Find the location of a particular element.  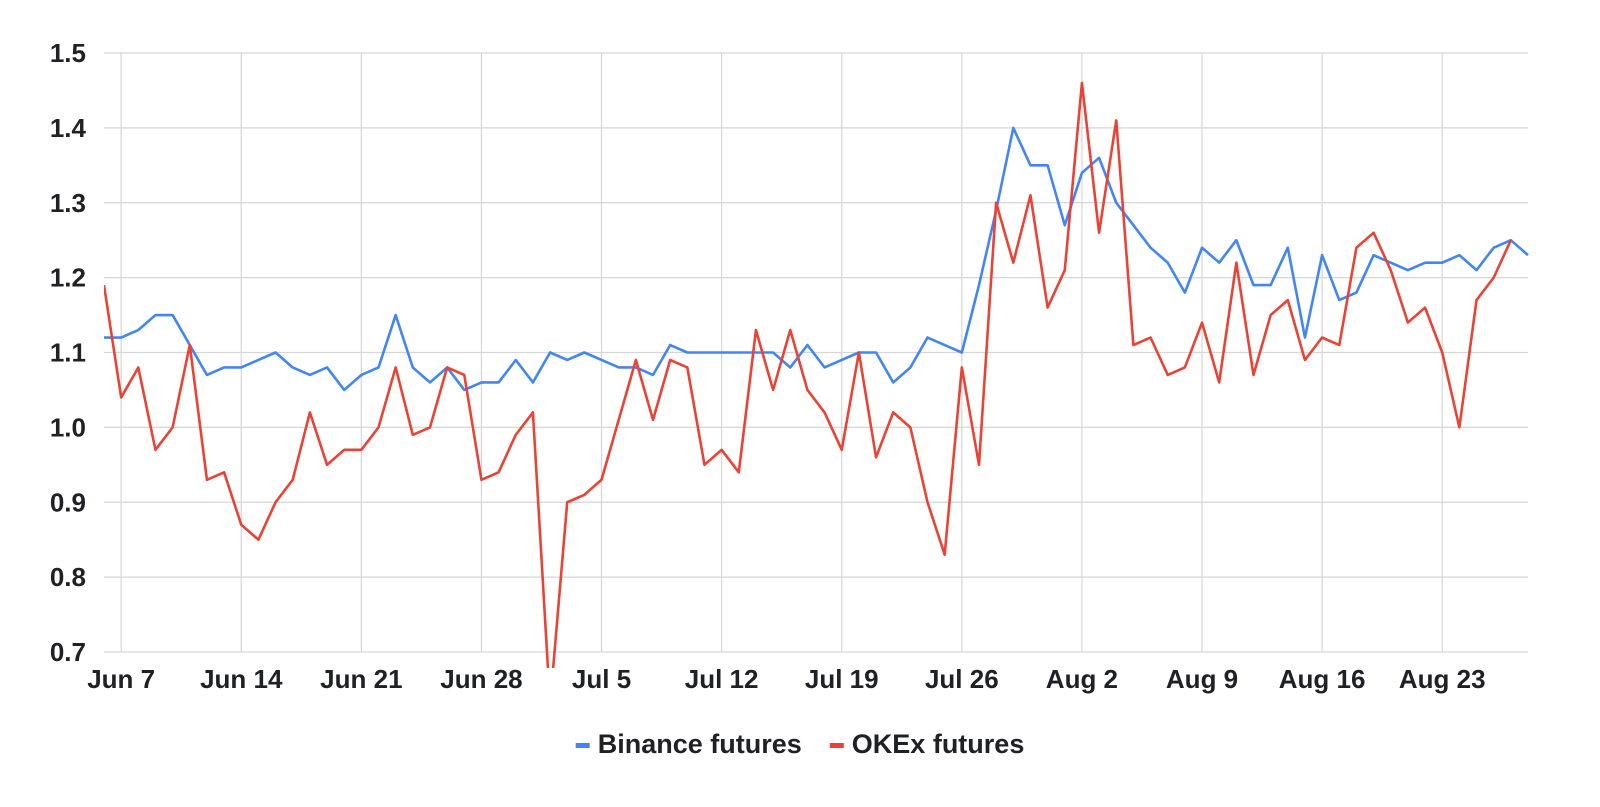

x-tick-label: Jul 5 is located at coordinates (601, 679).